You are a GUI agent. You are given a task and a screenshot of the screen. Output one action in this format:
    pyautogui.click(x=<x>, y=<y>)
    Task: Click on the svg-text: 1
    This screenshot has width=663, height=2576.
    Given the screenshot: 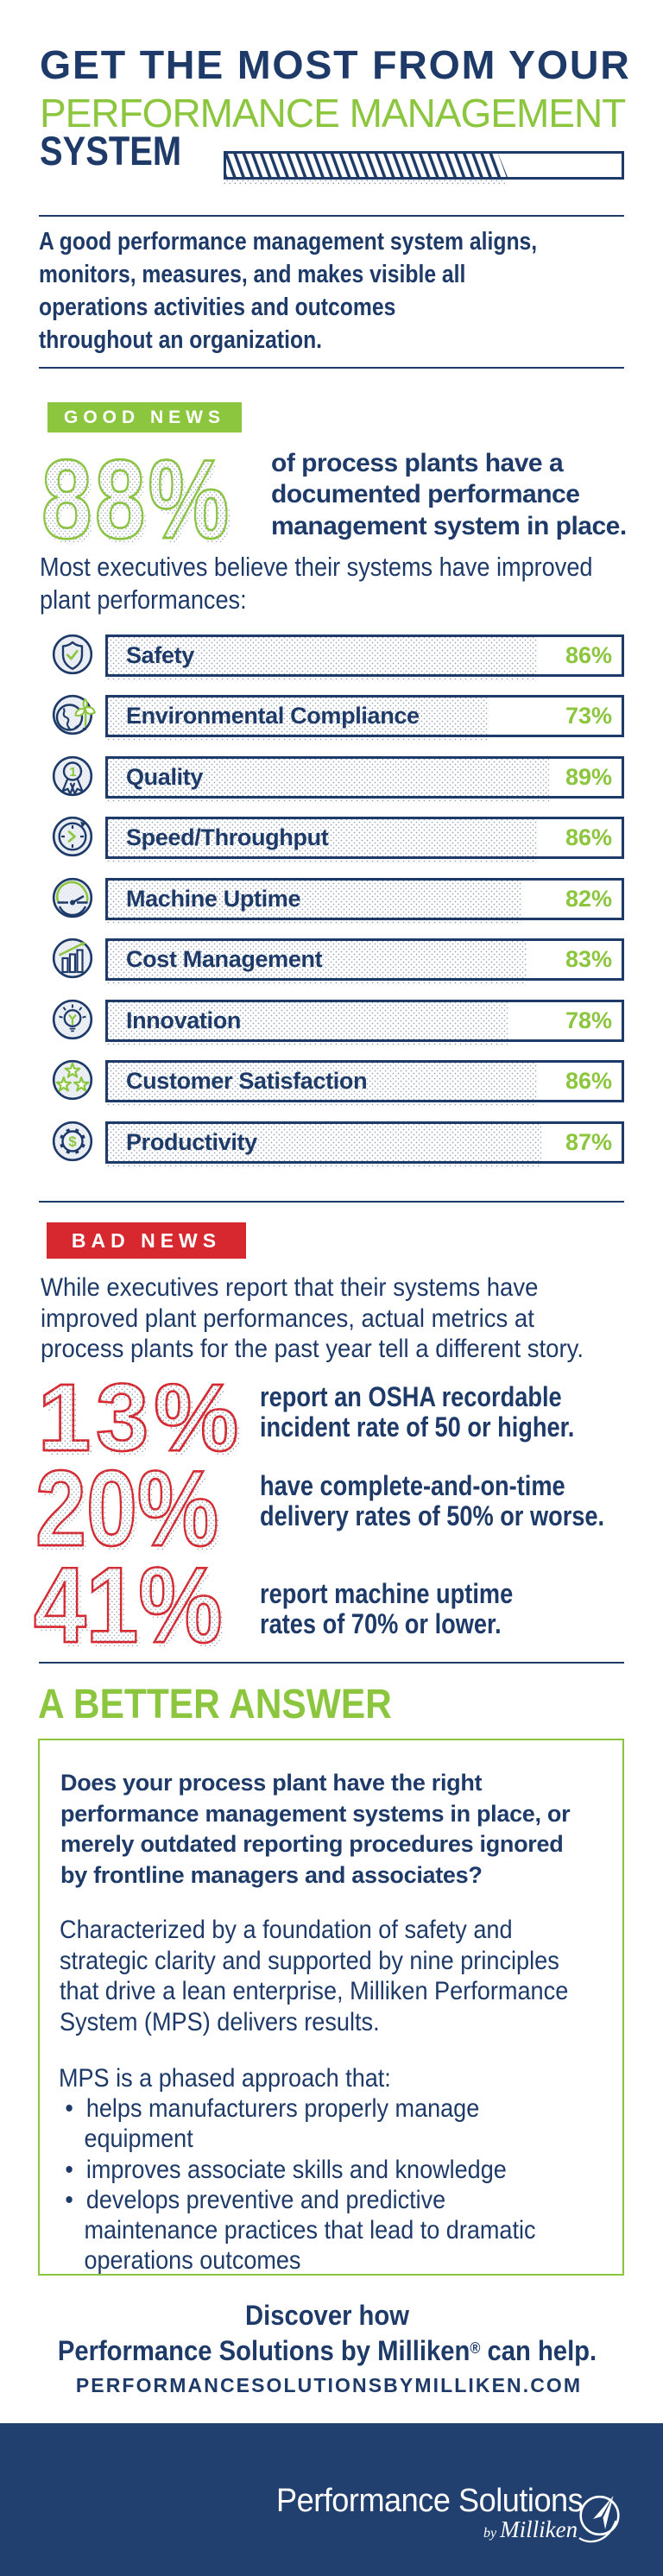 What is the action you would take?
    pyautogui.click(x=73, y=772)
    